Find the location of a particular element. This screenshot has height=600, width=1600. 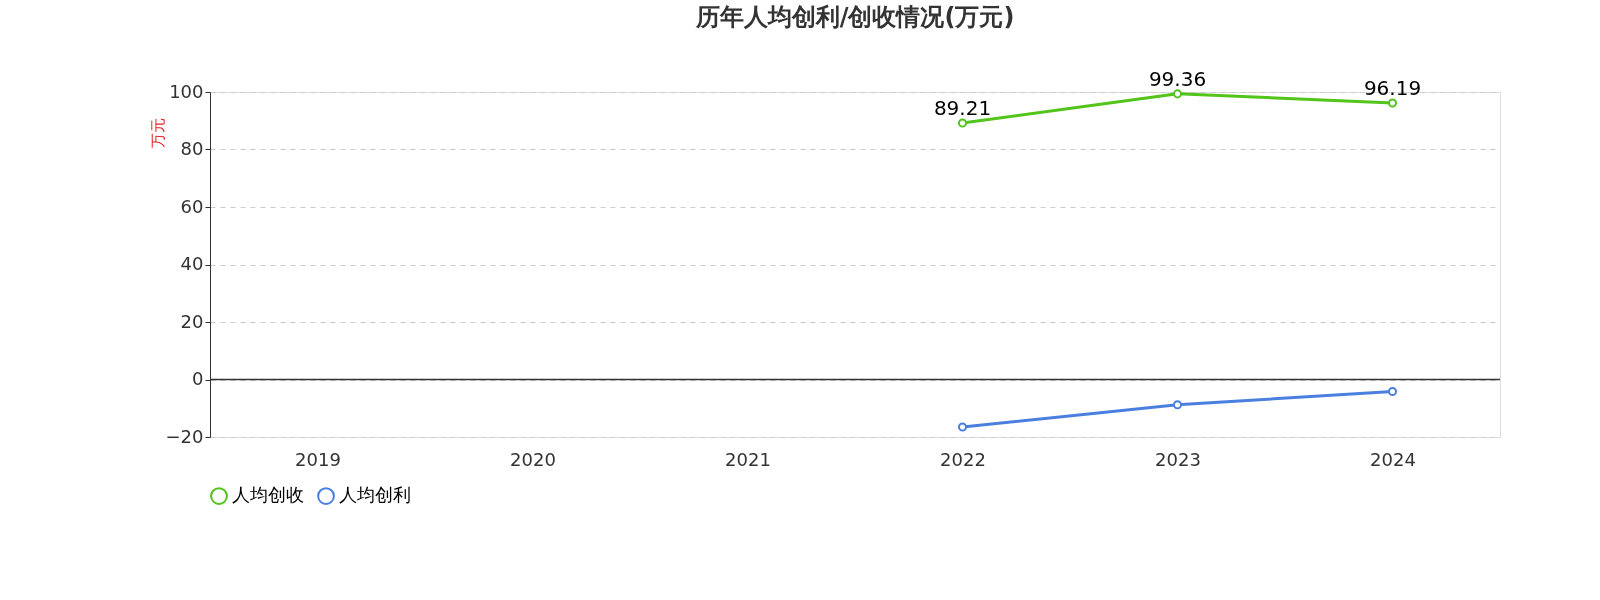

x-tick-label: 2019 is located at coordinates (318, 459).